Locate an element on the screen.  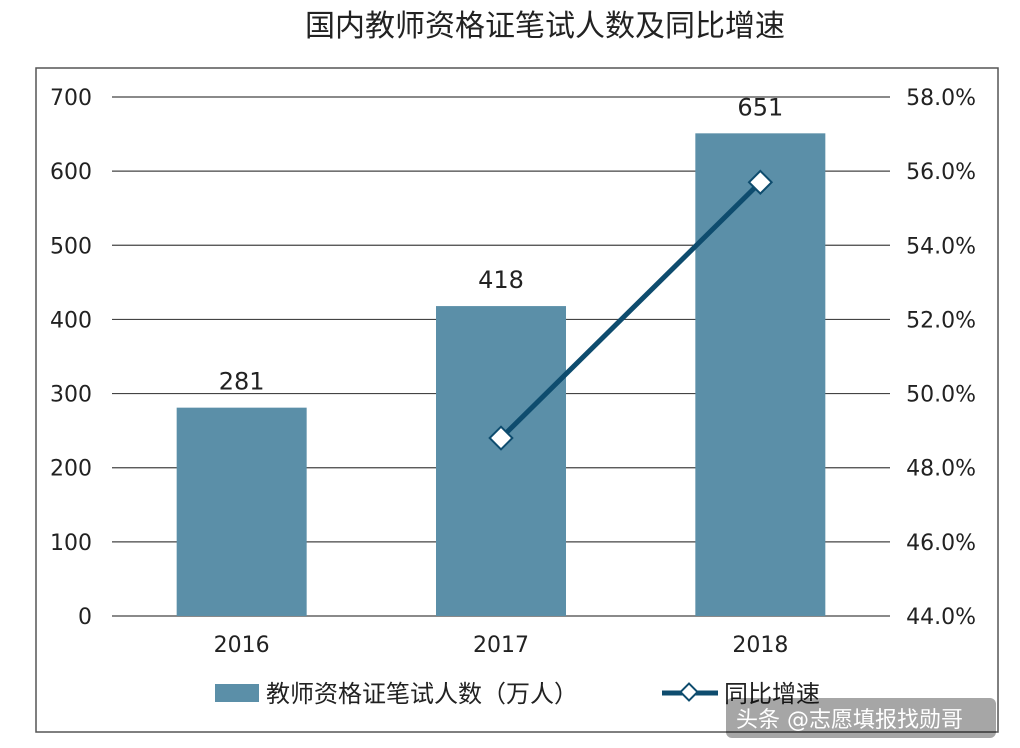
chart-title: 国内教师资格证笔试人数及同比增速 is located at coordinates (545, 26).